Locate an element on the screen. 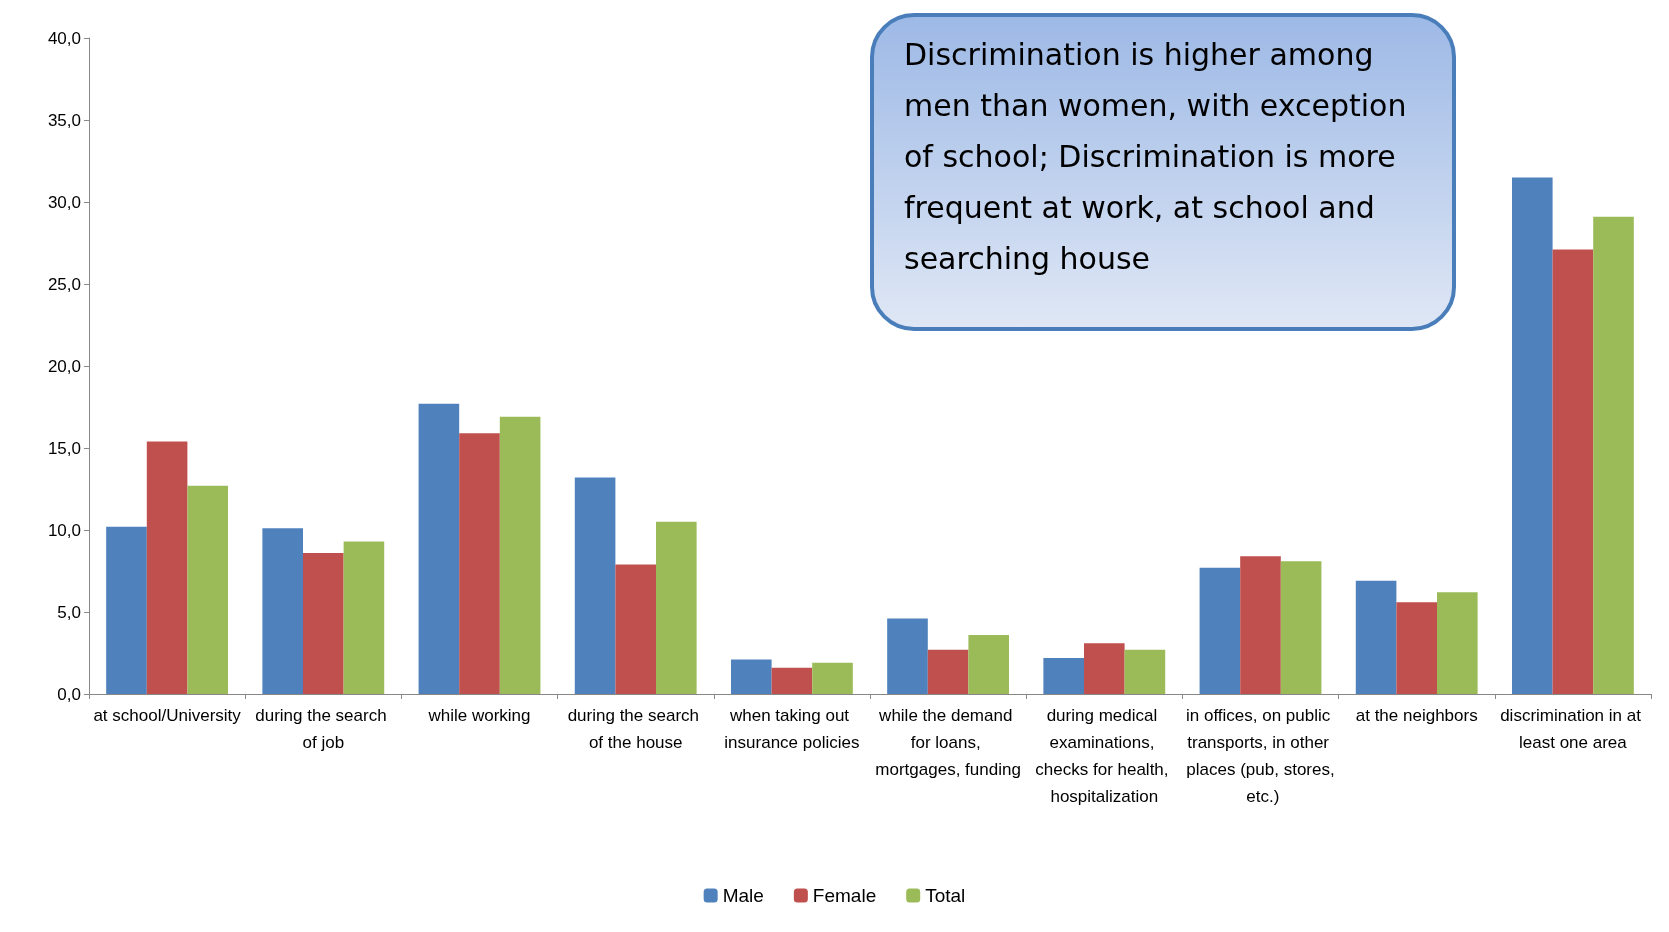 This screenshot has height=932, width=1669. x-tick-label: while working is located at coordinates (479, 715).